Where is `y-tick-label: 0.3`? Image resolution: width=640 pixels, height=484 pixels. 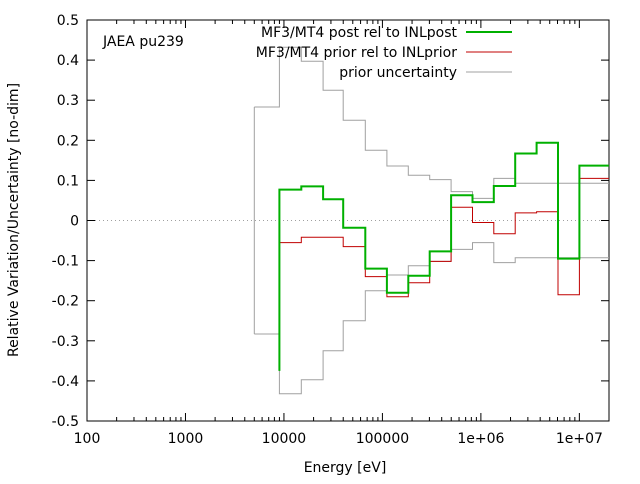
y-tick-label: 0.3 is located at coordinates (68, 101).